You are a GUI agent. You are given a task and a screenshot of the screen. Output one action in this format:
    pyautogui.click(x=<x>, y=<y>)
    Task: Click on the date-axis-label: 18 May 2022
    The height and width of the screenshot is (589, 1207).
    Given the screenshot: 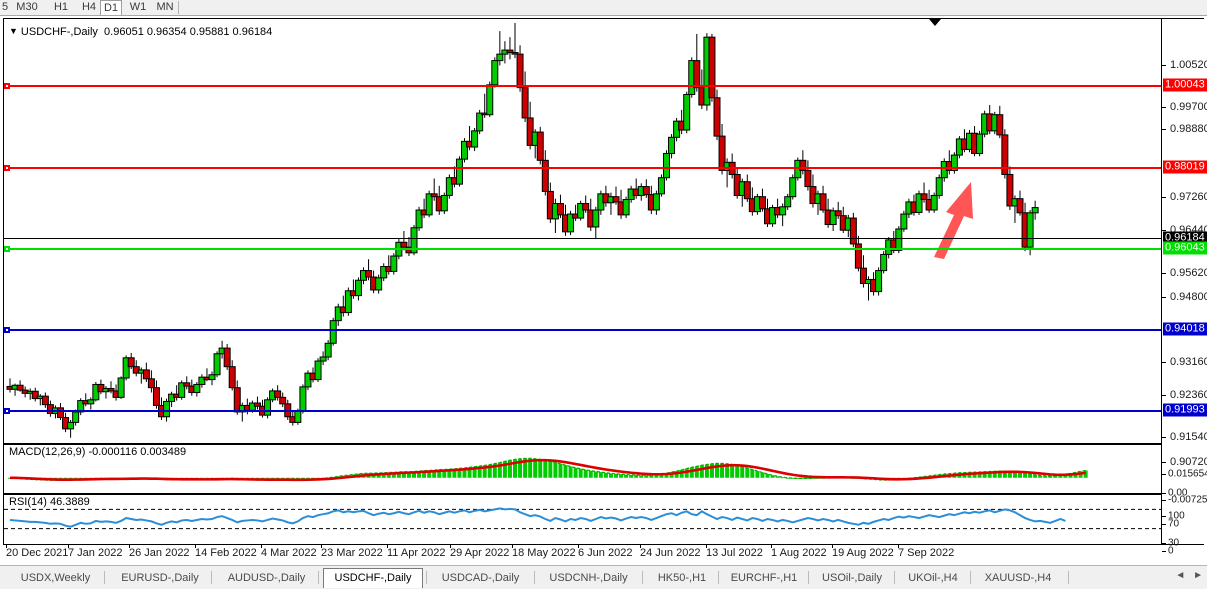 What is the action you would take?
    pyautogui.click(x=544, y=553)
    